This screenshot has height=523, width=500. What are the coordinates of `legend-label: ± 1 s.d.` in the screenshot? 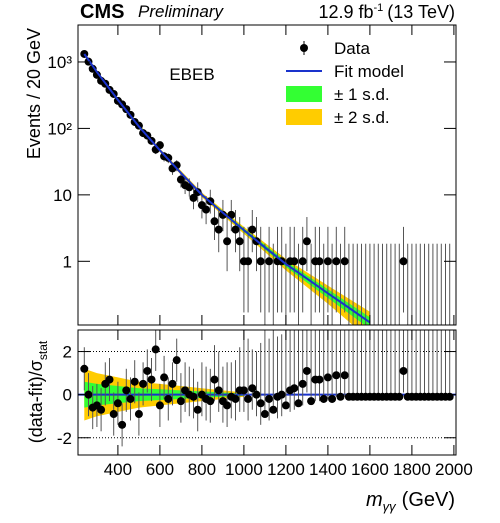 It's located at (362, 94).